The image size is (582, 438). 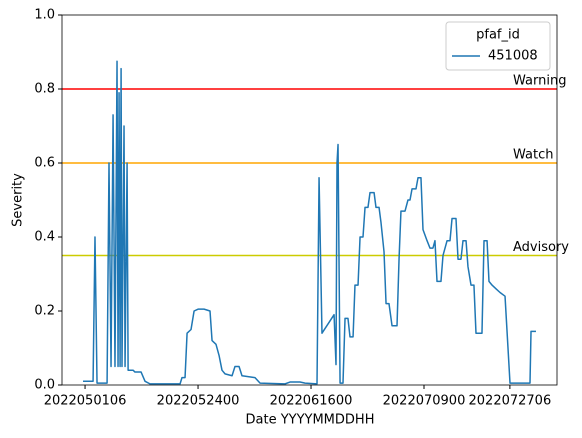 I want to click on y-axis-label: Severity, so click(x=18, y=200).